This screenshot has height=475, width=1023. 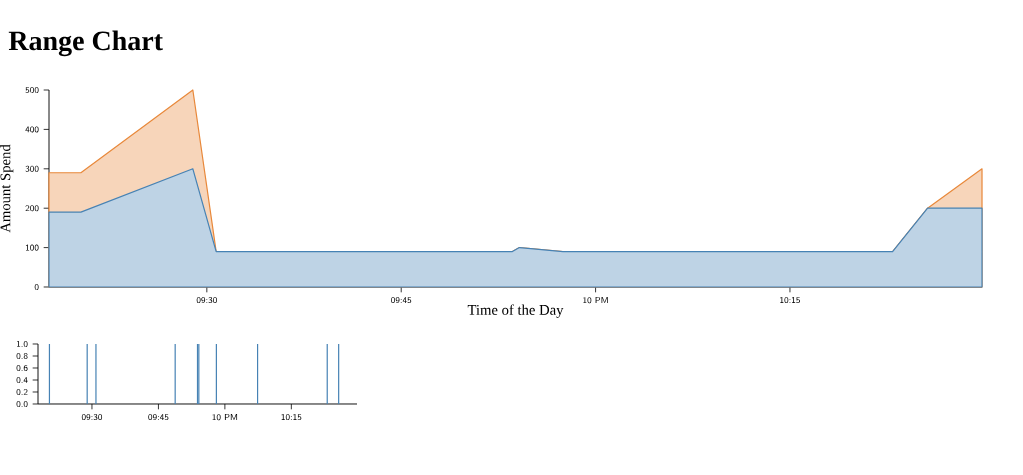 What do you see at coordinates (36, 287) in the screenshot?
I see `y-tick-label: 0` at bounding box center [36, 287].